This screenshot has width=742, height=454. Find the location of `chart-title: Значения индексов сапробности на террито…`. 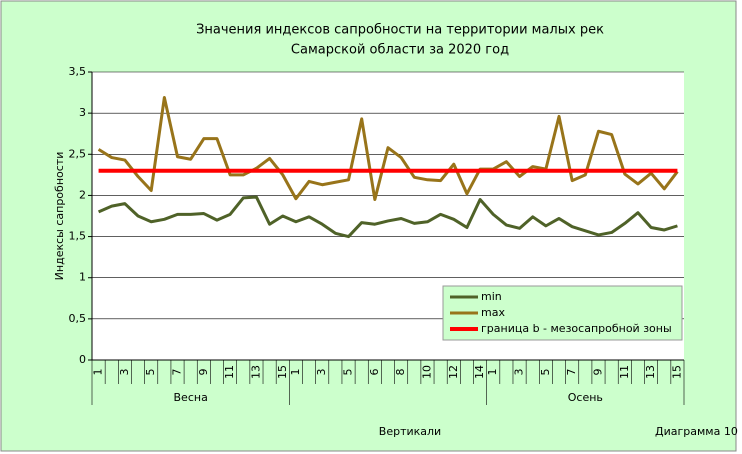

chart-title: Значения индексов сапробности на террито… is located at coordinates (400, 30).